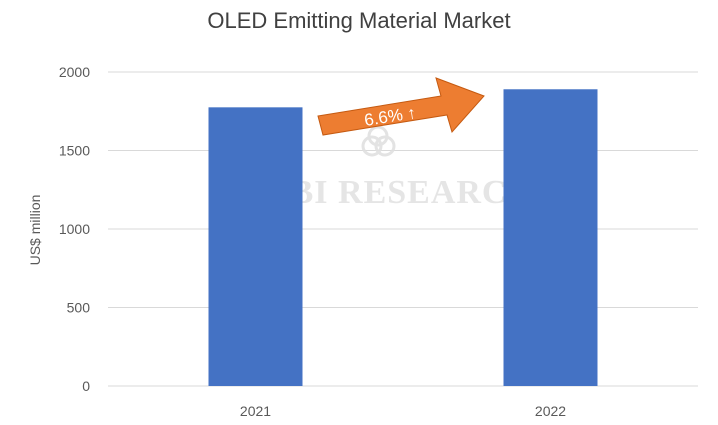 The width and height of the screenshot is (718, 425). I want to click on y-tick-label-1000: 1000, so click(74, 229).